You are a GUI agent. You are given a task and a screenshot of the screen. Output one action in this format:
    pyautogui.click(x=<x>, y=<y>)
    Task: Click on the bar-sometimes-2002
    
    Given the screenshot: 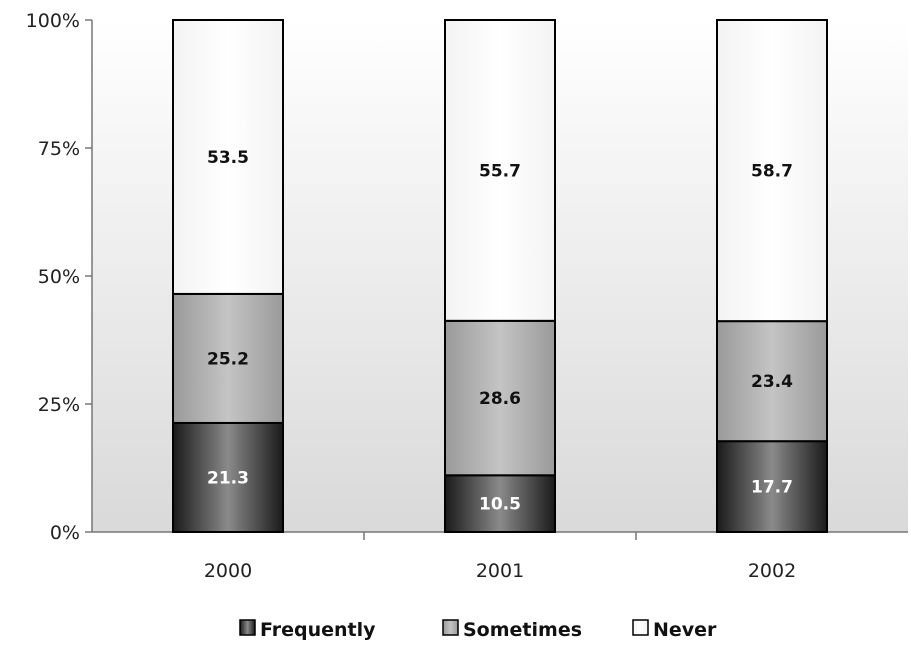 What is the action you would take?
    pyautogui.click(x=772, y=381)
    